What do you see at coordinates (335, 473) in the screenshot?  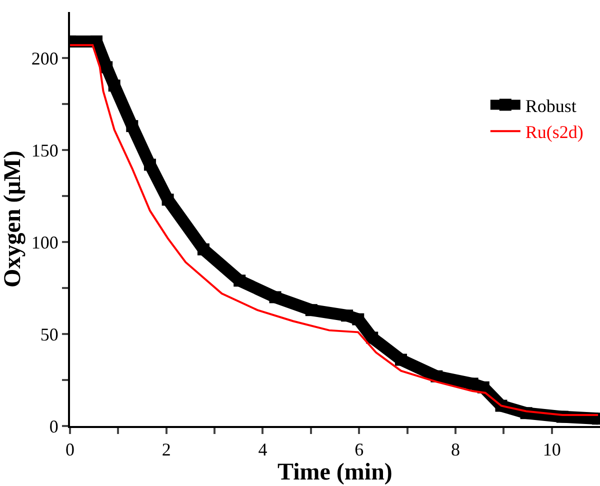 I see `x-axis-title: Time (min)` at bounding box center [335, 473].